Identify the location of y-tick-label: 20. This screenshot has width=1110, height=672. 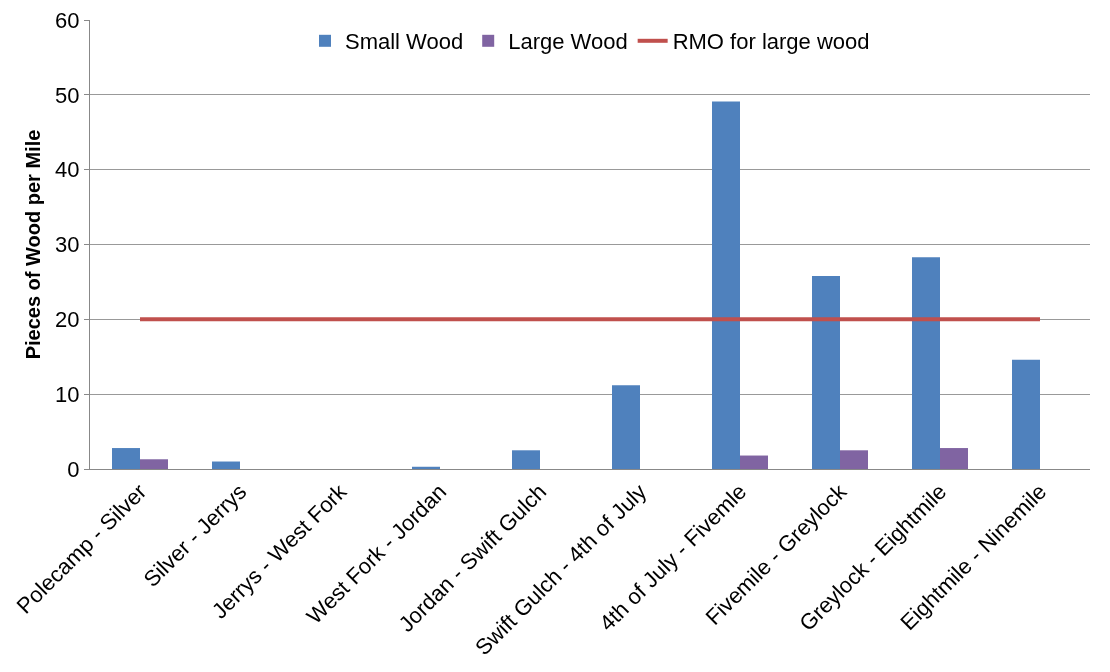
(67, 320).